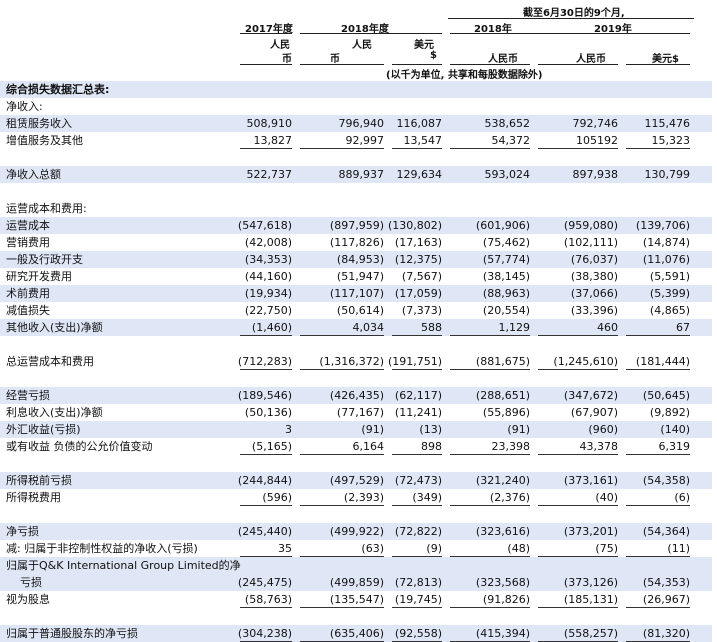 This screenshot has height=642, width=717. What do you see at coordinates (356, 497) in the screenshot?
I see `table-row: 所得税费用 (596) (2,393) (349) (2,376) (40) (6)` at bounding box center [356, 497].